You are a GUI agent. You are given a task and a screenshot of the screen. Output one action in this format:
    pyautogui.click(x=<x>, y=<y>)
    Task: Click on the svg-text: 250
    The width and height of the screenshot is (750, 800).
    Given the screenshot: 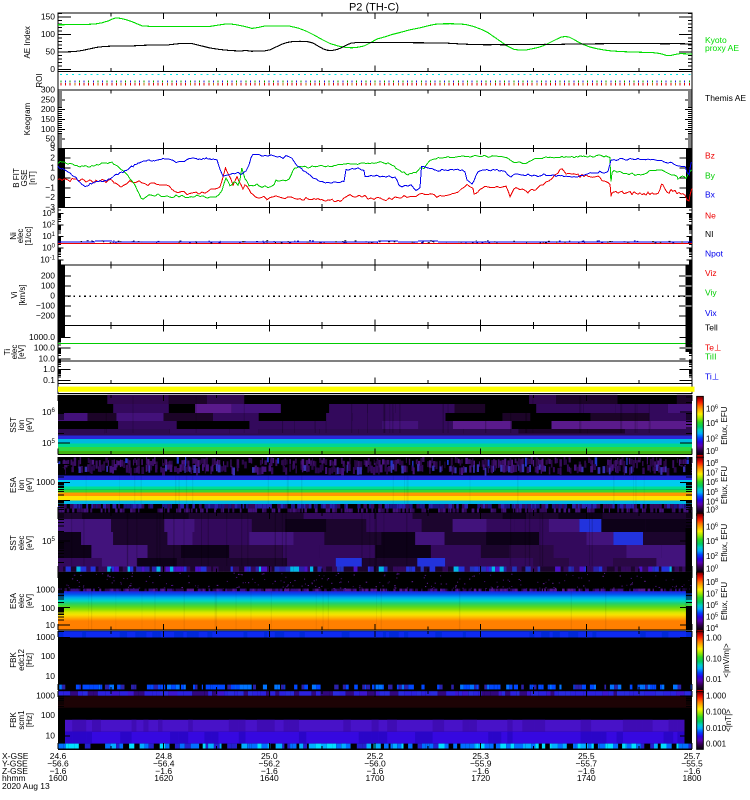 What is the action you would take?
    pyautogui.click(x=48, y=99)
    